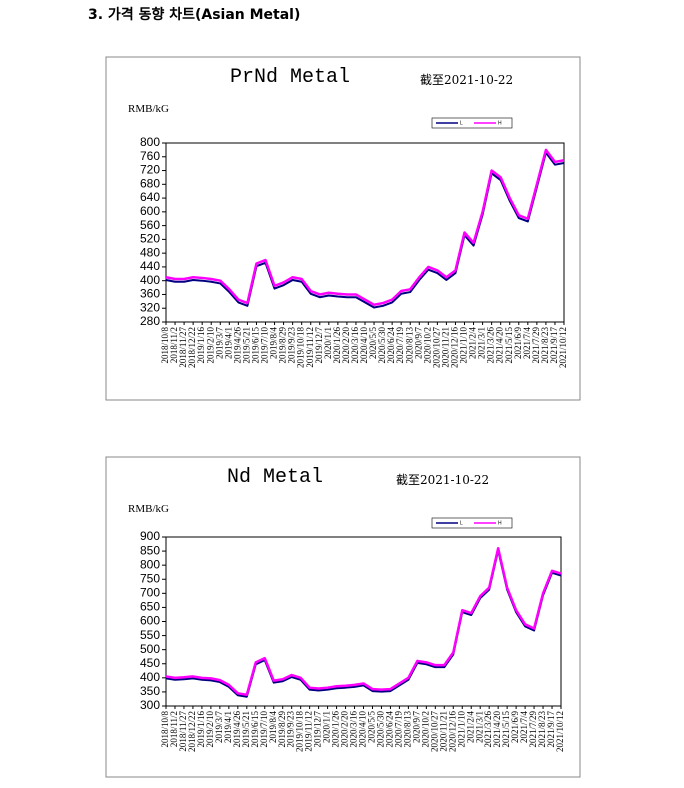 This screenshot has height=788, width=684. I want to click on x-tick-label: 2020/2/20, so click(345, 729).